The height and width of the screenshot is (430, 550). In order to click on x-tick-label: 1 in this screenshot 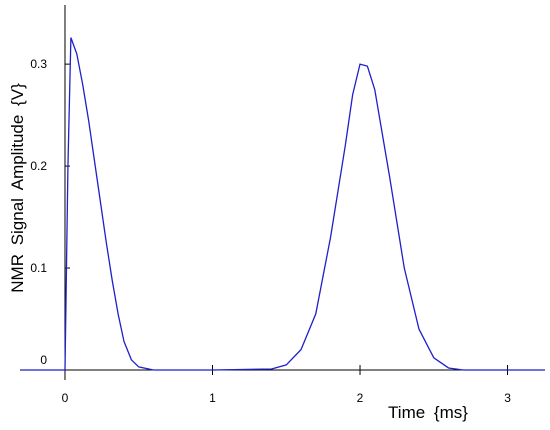, I will do `click(212, 398)`.